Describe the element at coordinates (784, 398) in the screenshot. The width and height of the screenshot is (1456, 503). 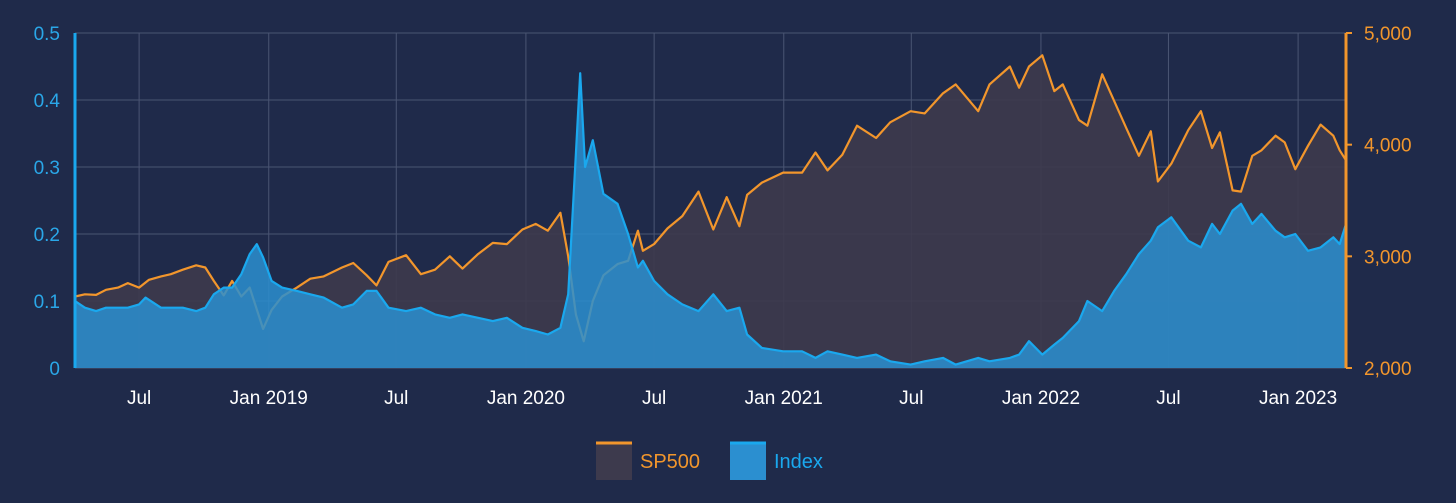
I see `x-tick-label: Jan 2021` at that location.